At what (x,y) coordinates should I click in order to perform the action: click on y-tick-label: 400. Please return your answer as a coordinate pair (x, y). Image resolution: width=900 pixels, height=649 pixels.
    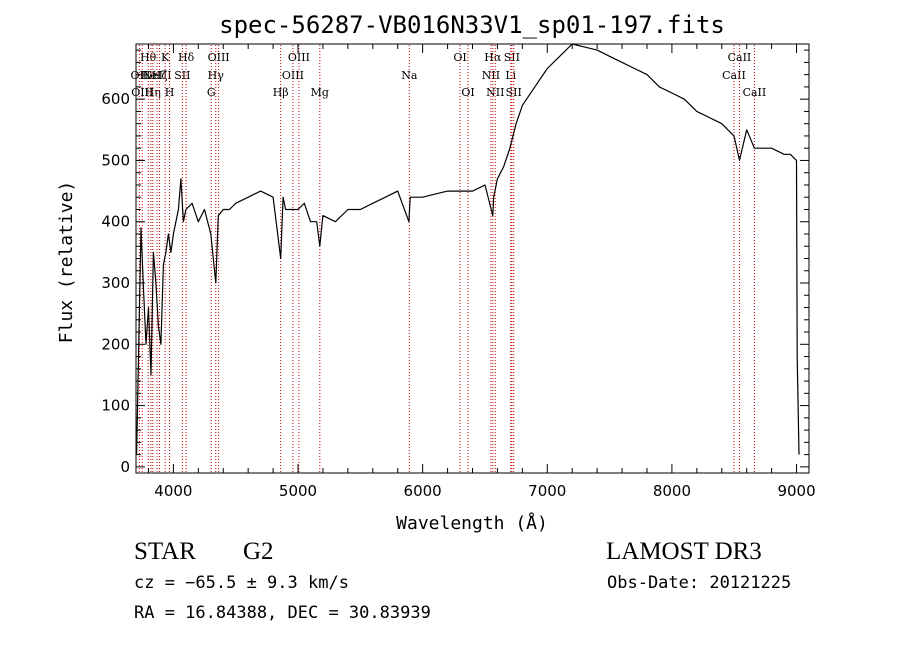
    Looking at the image, I should click on (115, 222).